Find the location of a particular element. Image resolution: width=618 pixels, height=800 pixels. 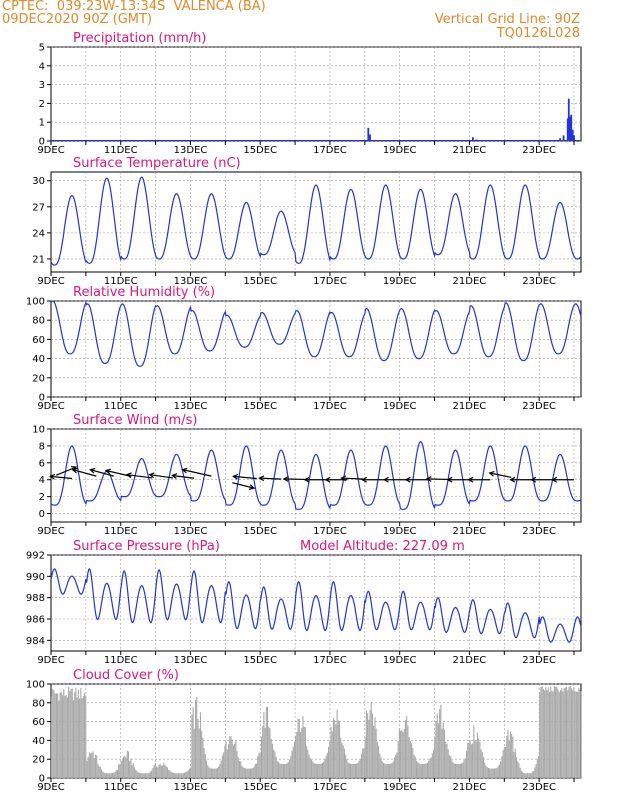

x-tick-label: 9DEC is located at coordinates (50, 281).